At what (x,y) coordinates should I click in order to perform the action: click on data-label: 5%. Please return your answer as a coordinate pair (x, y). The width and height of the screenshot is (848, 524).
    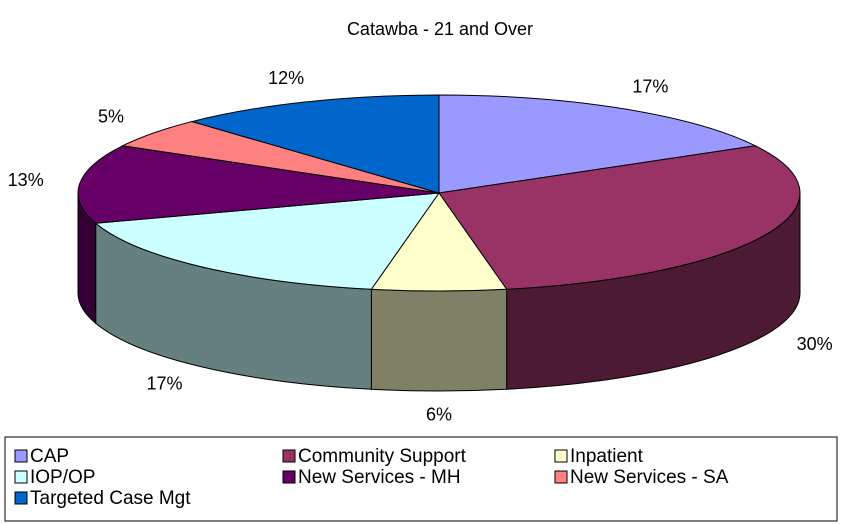
    Looking at the image, I should click on (111, 117).